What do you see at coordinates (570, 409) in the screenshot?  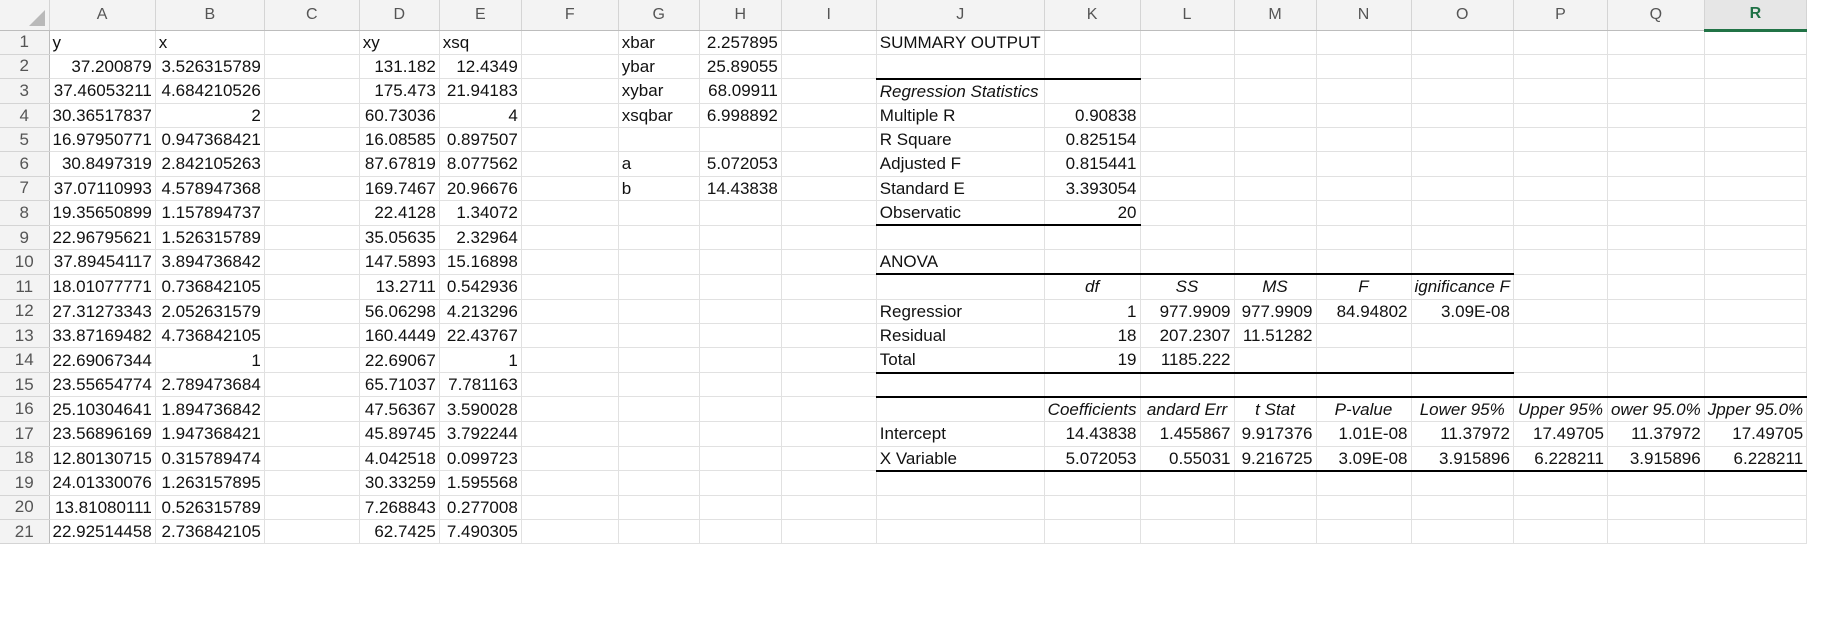 I see `cell-f16` at bounding box center [570, 409].